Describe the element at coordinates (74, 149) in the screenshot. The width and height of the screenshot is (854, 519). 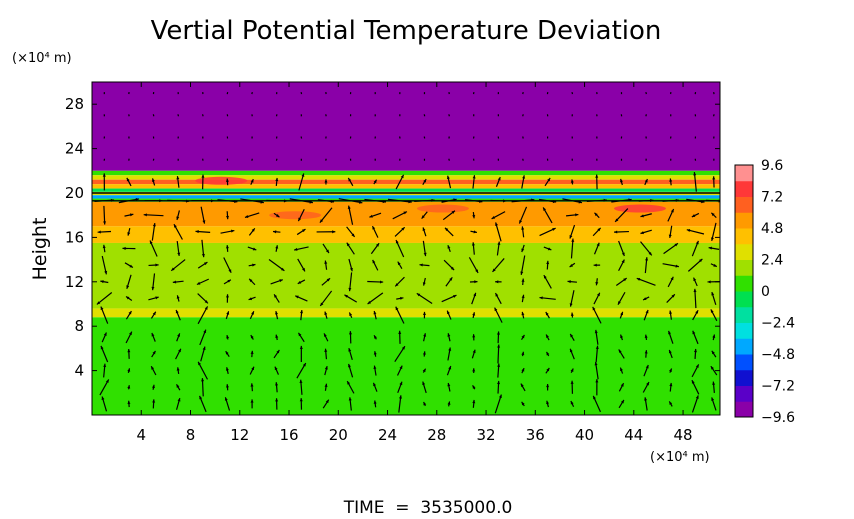
I see `y-tick-label: 24` at that location.